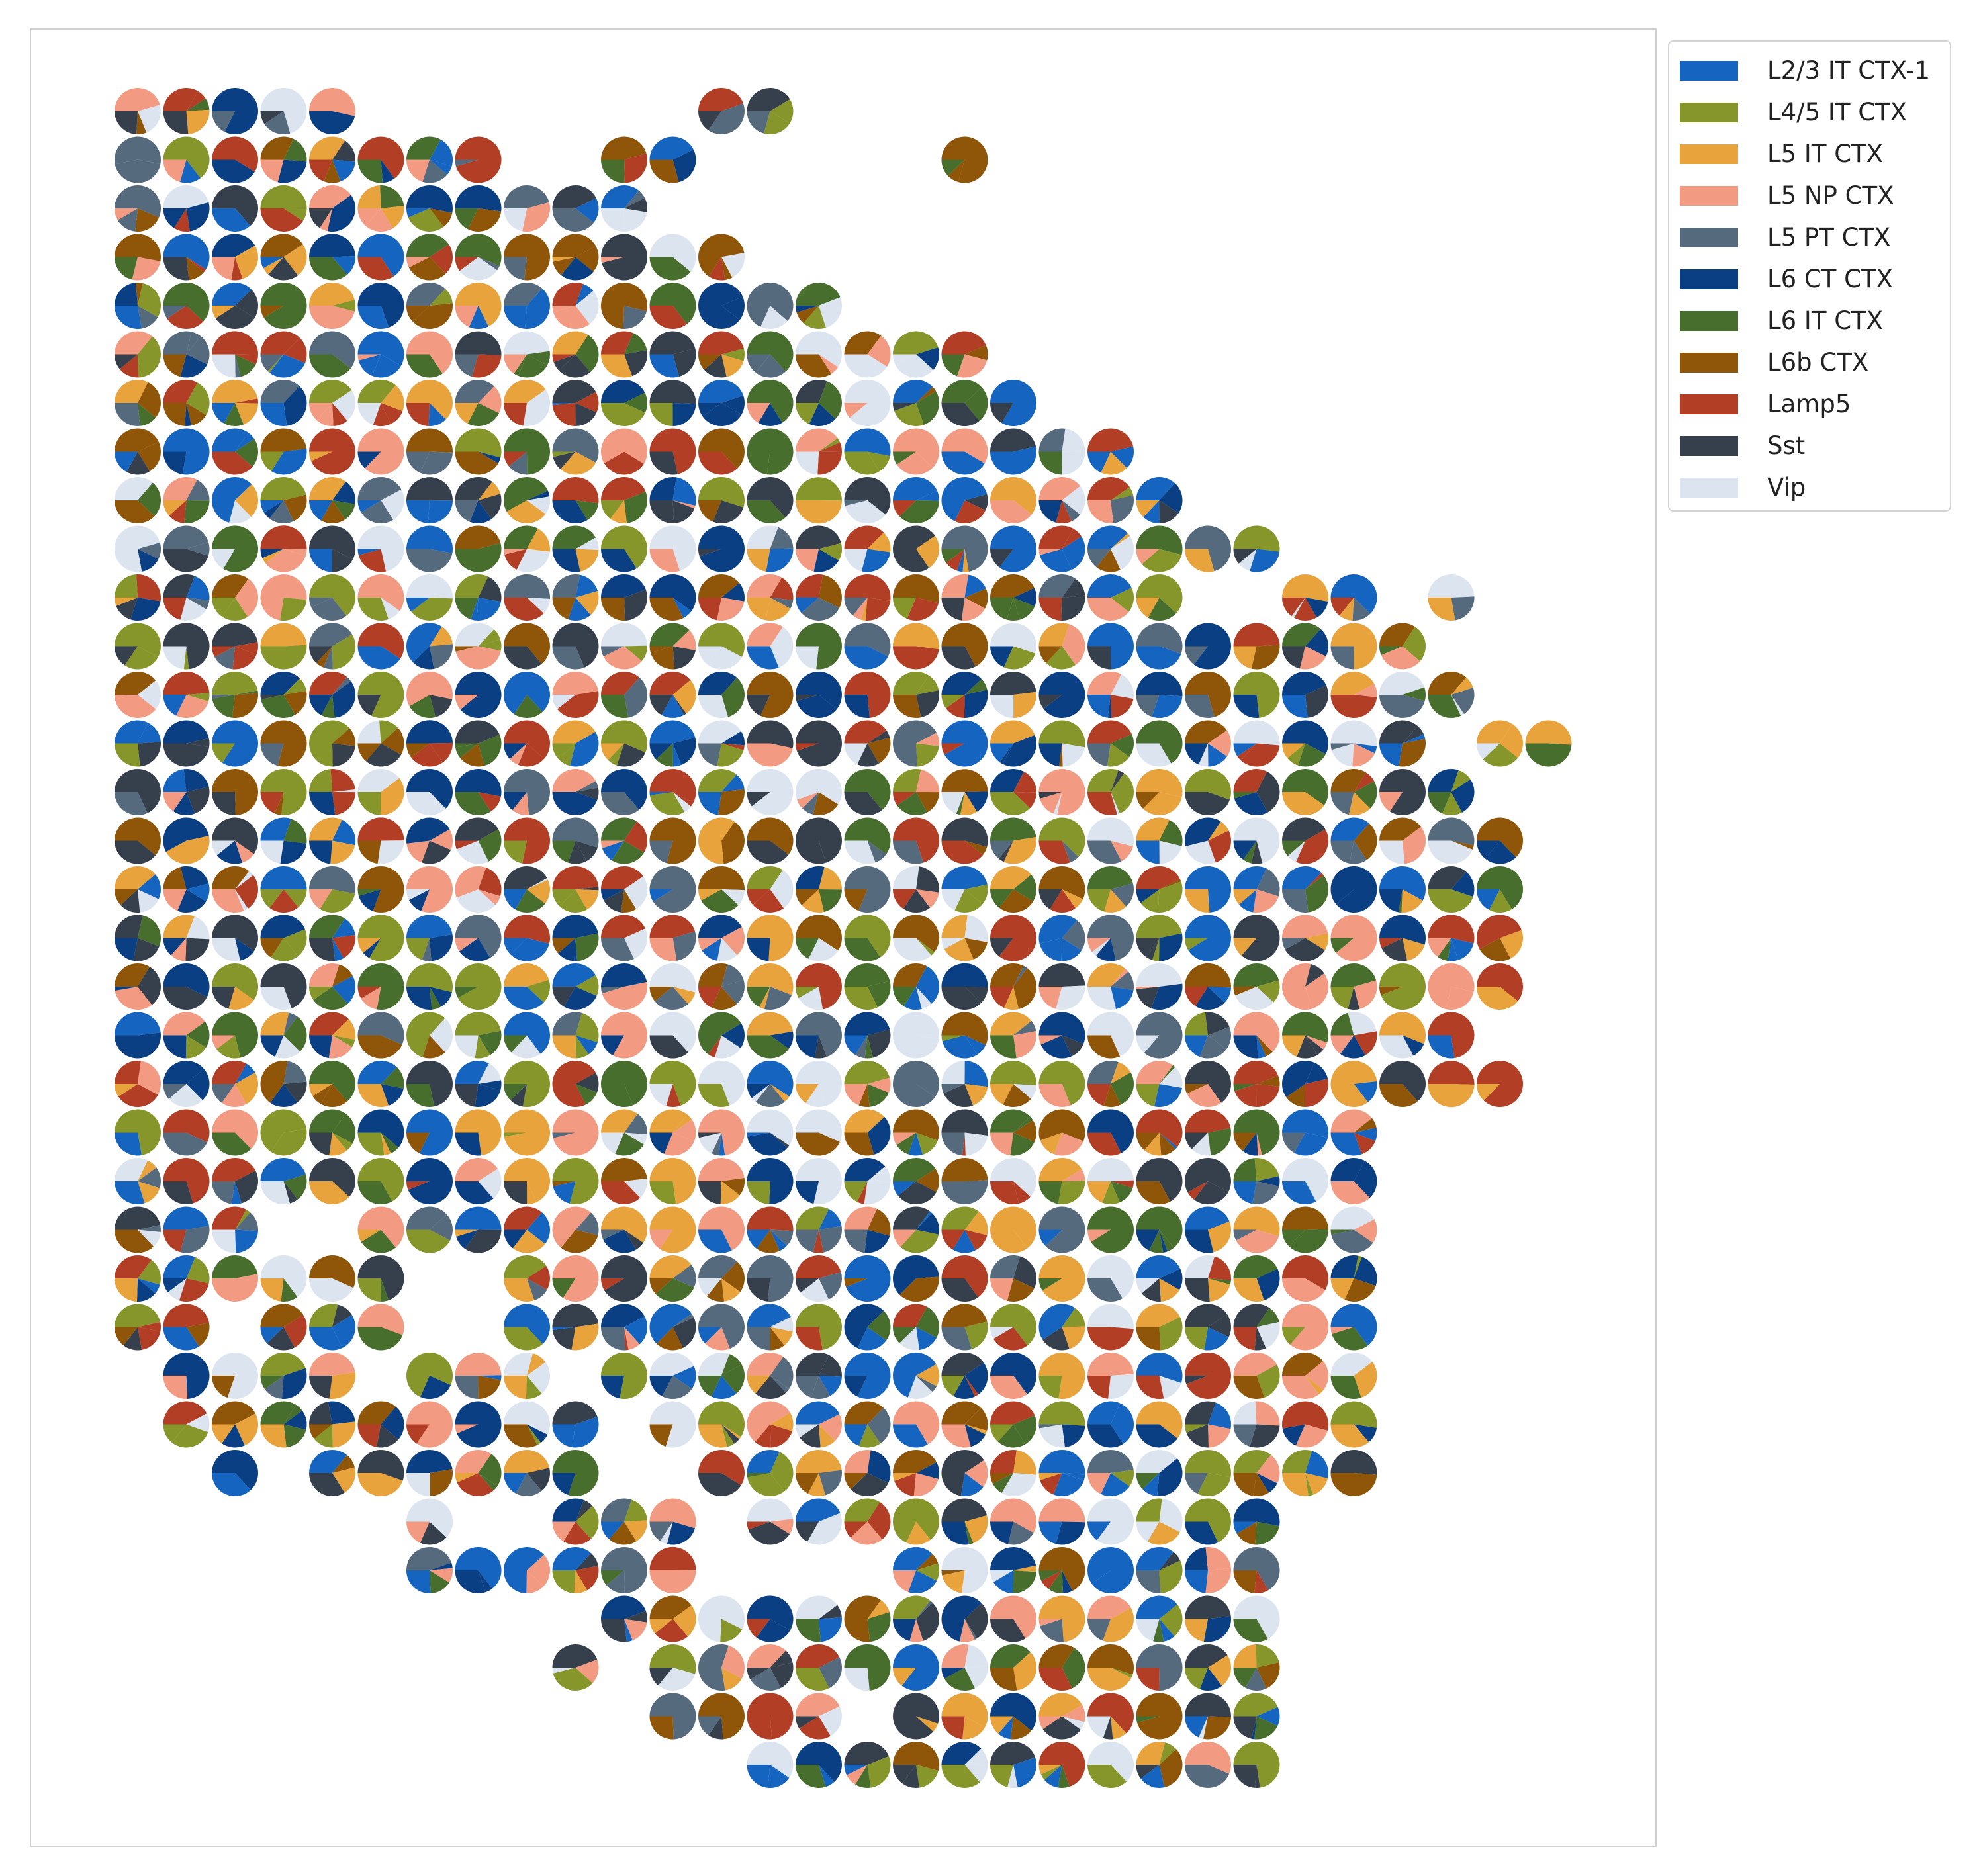 The width and height of the screenshot is (1979, 1876). I want to click on legend-label: L5 IT CTX, so click(1825, 154).